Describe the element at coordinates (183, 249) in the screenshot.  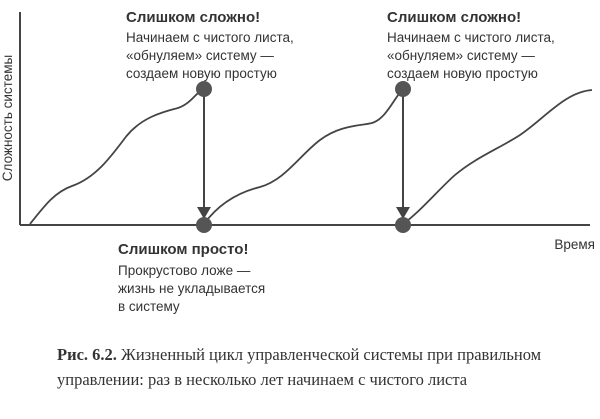
I see `bottom-title: Слишком просто!` at that location.